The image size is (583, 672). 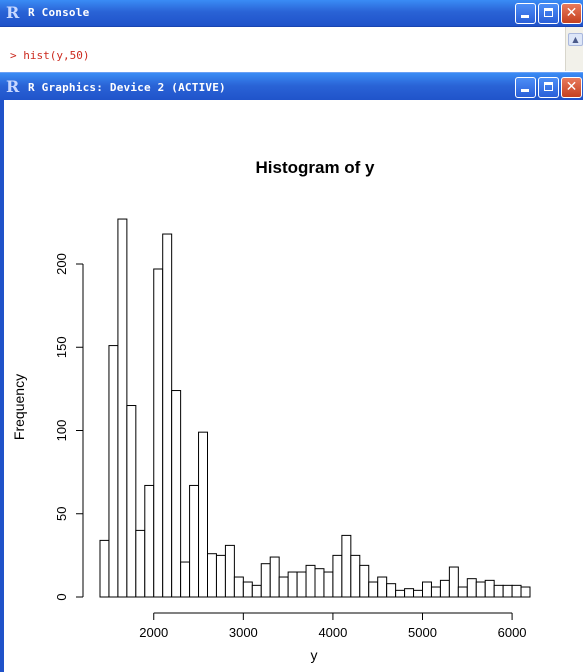 I want to click on console-titlebar: R R Console ✕, so click(x=291, y=13).